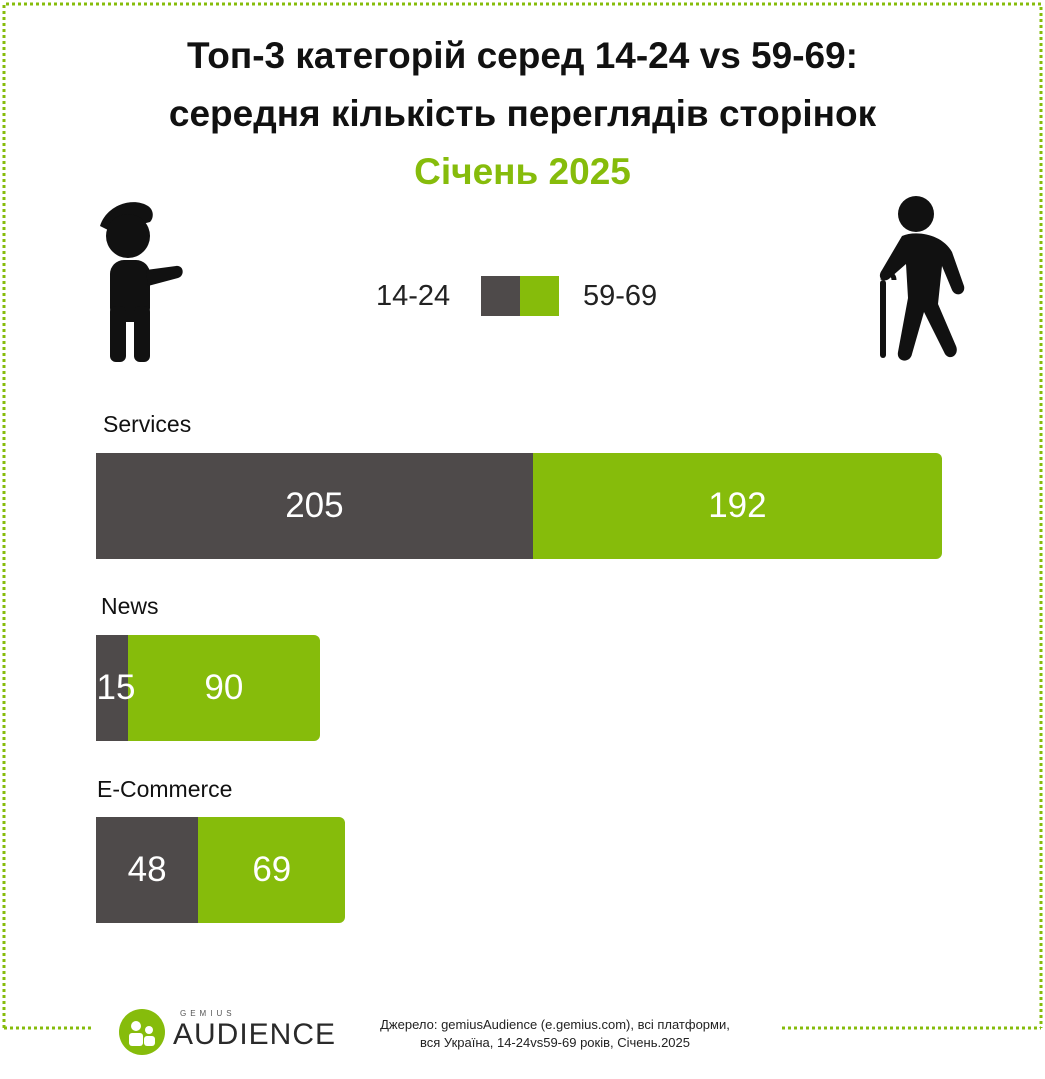 This screenshot has width=1045, height=1079. Describe the element at coordinates (922, 278) in the screenshot. I see `elderly-person-with-cane-icon` at that location.